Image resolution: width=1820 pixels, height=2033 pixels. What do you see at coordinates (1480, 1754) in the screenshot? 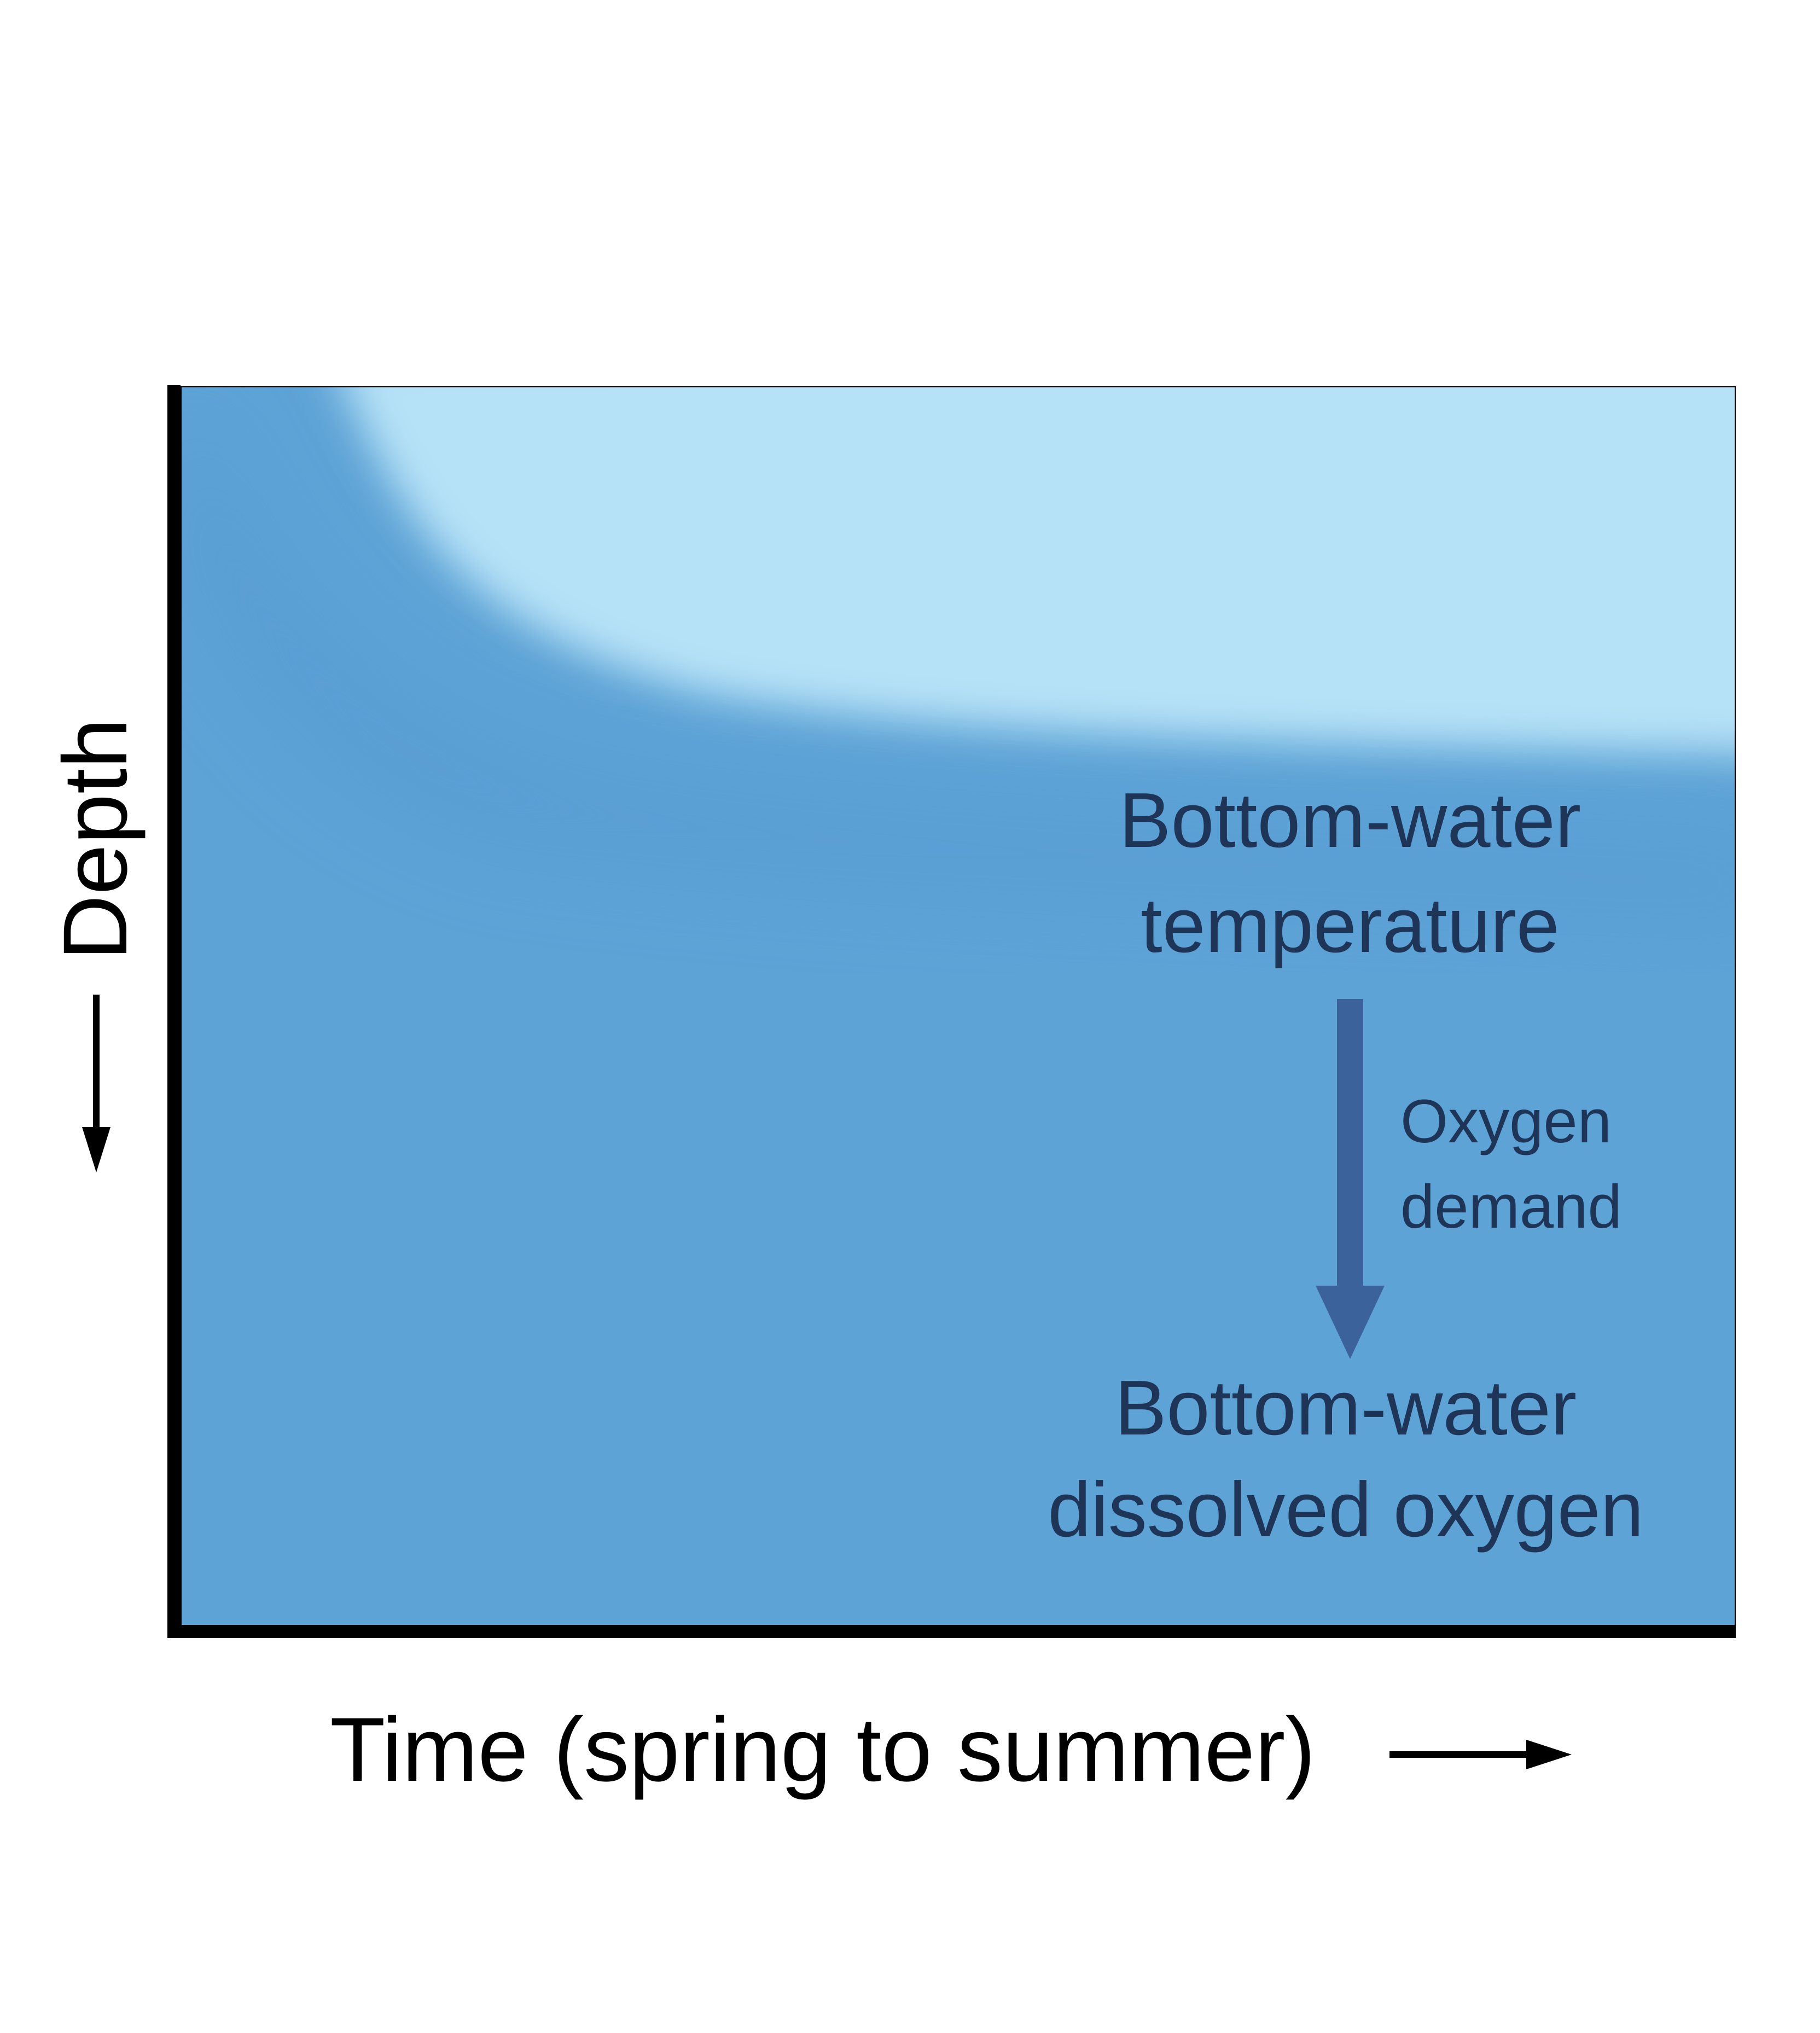
I see `x-axis-arrow-icon` at bounding box center [1480, 1754].